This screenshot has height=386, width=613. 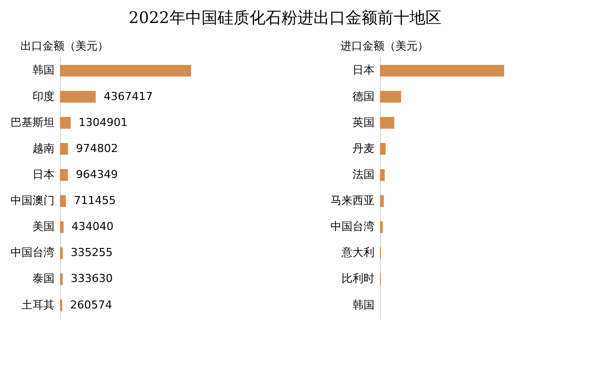 I want to click on y-tick-label: 美国, so click(x=43, y=227).